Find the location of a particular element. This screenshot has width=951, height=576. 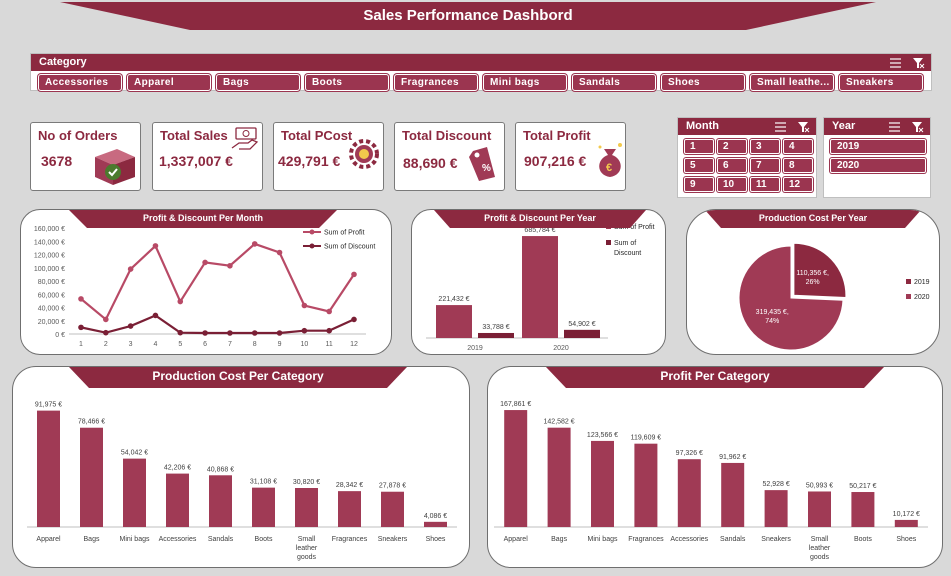

month-10-button: 10 is located at coordinates (732, 184).